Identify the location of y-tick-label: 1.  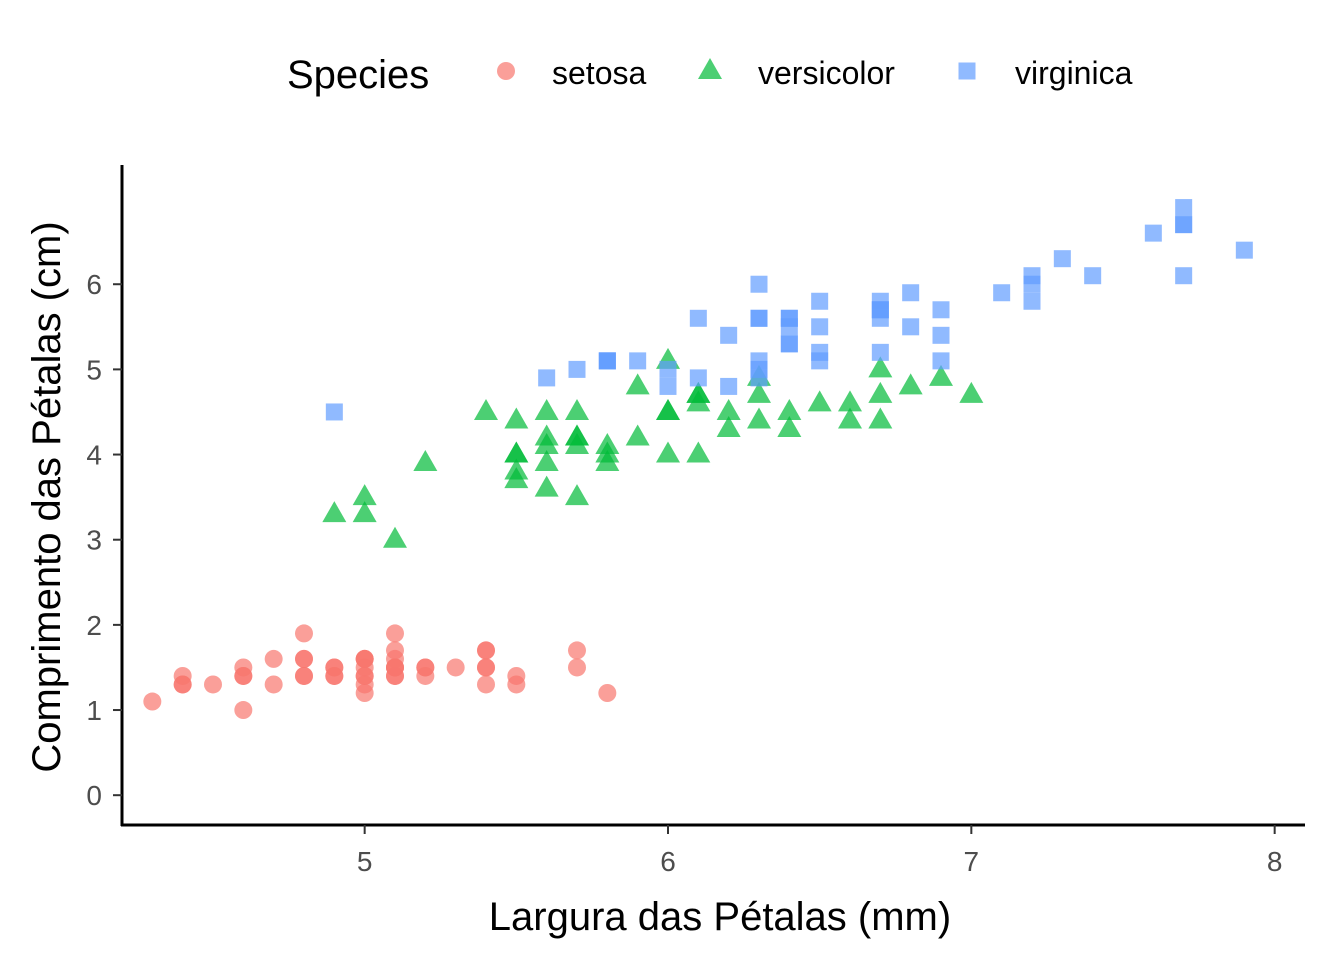
(94, 710).